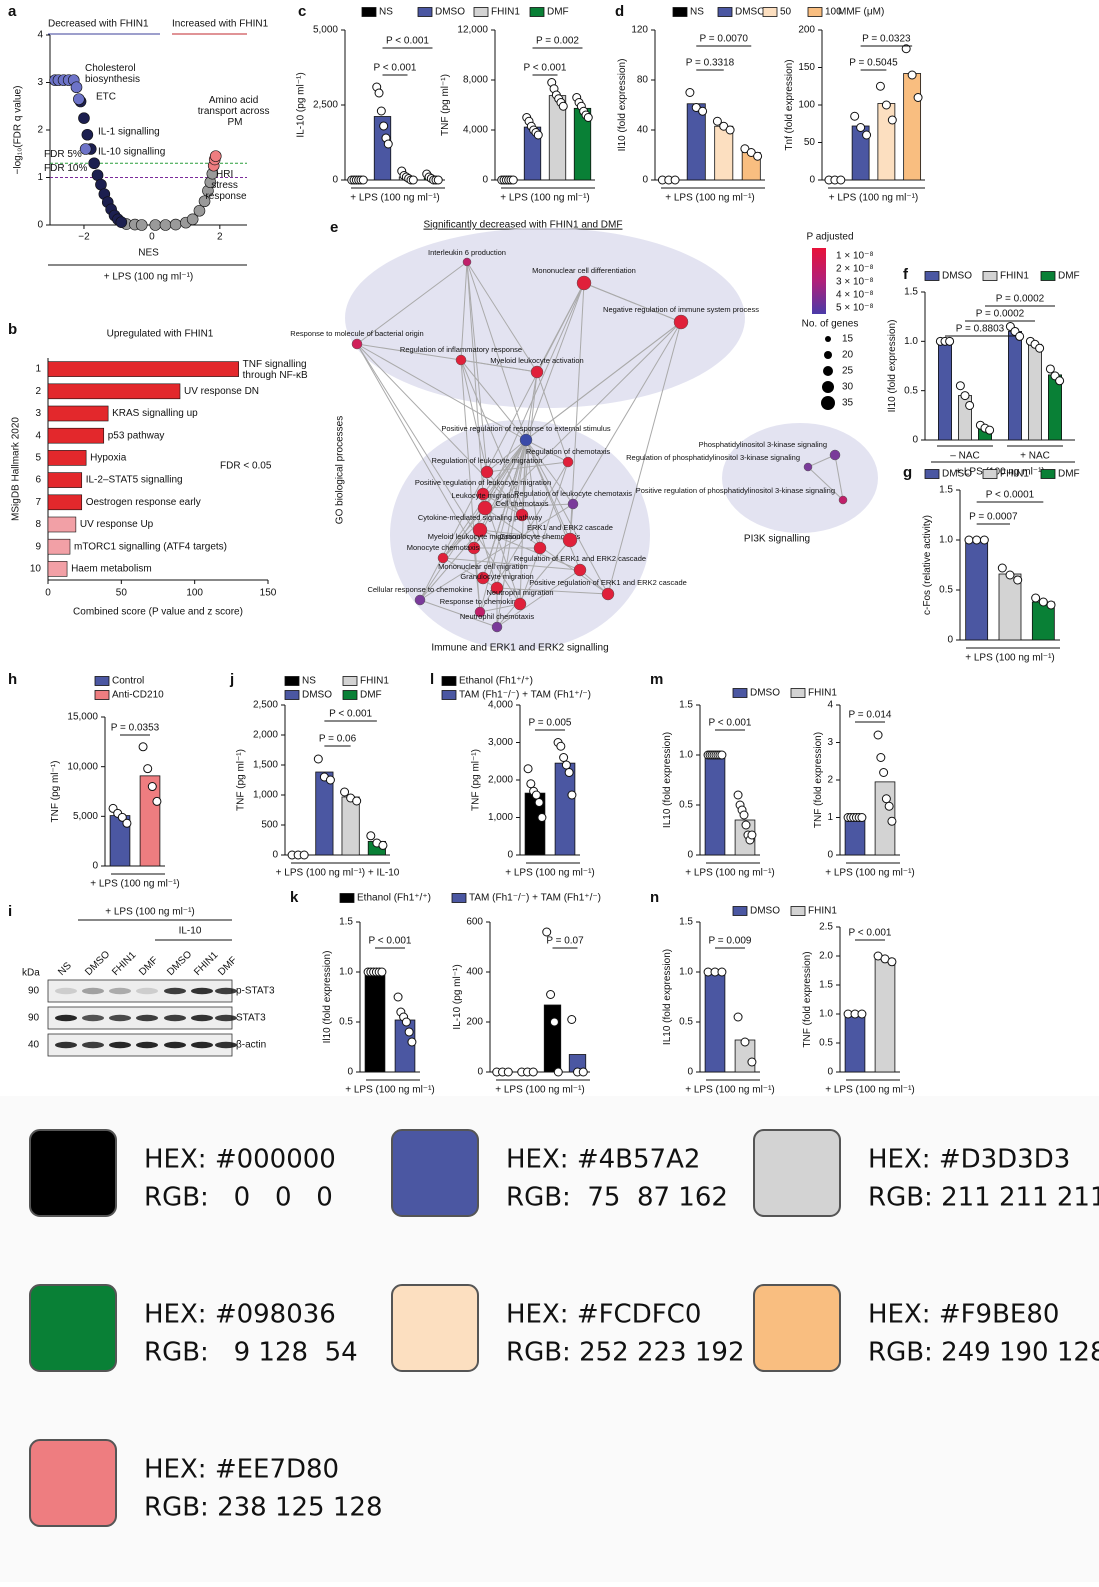 The image size is (1099, 1587). Describe the element at coordinates (535, 898) in the screenshot. I see `legend-label: TAM (Fh1⁻/⁻) + TAM (Fh1⁺/⁻)` at that location.